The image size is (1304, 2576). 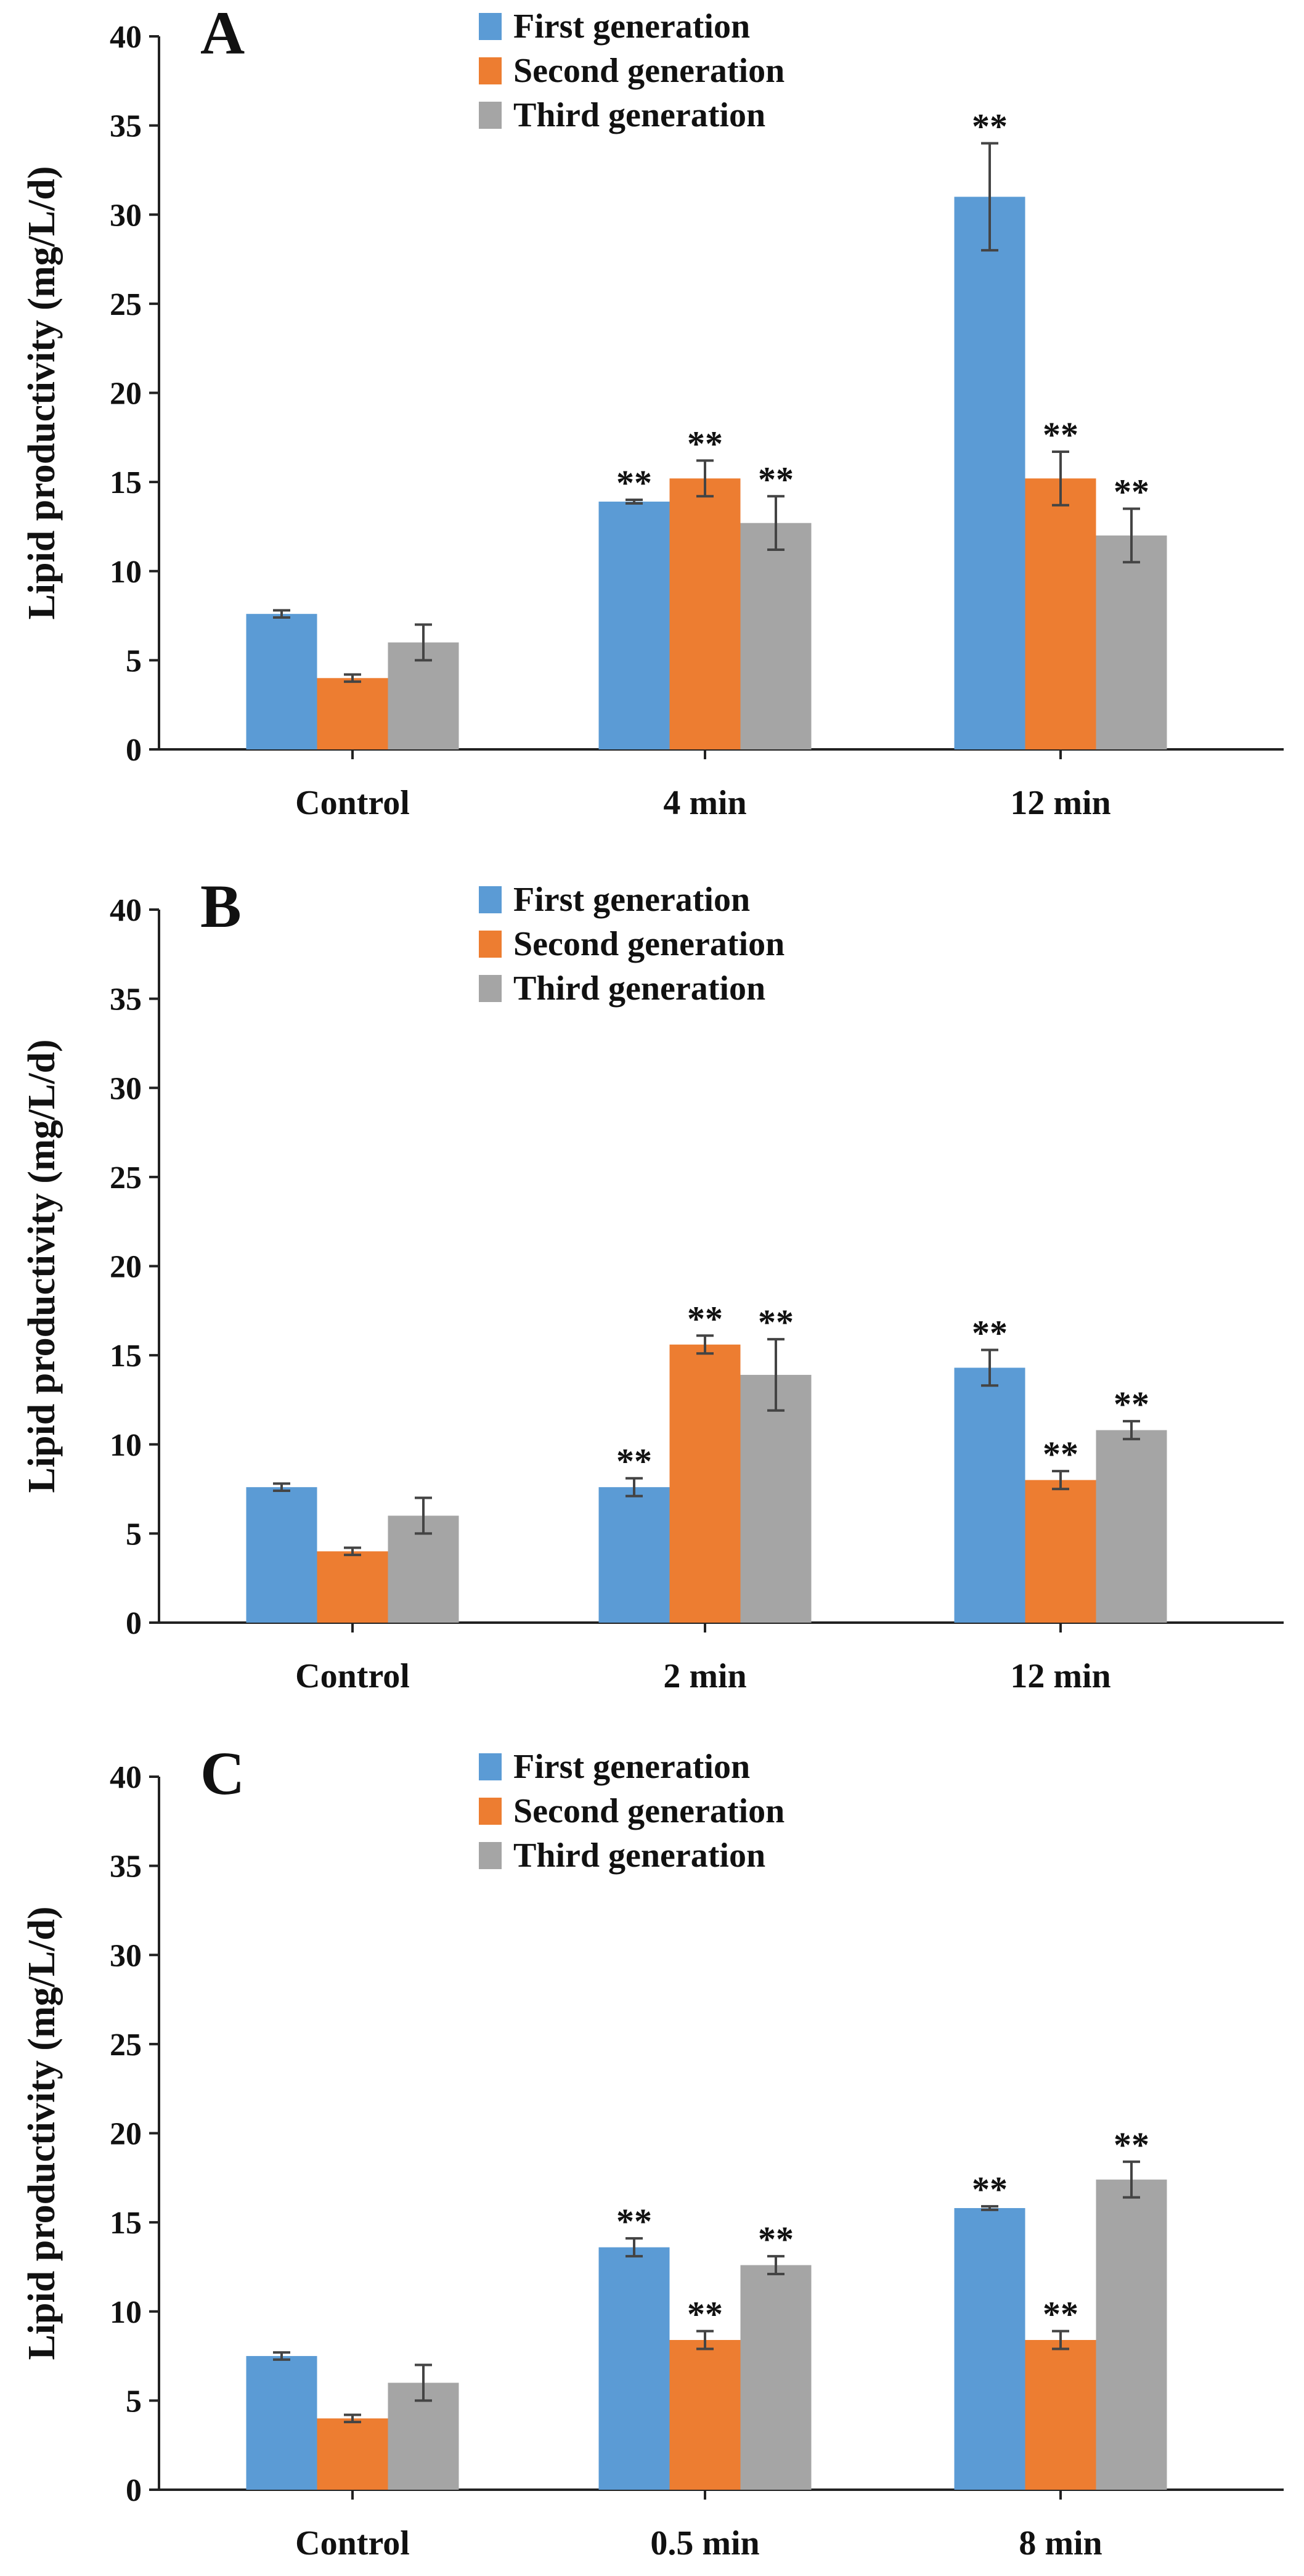 I want to click on panel-label: B, so click(x=221, y=906).